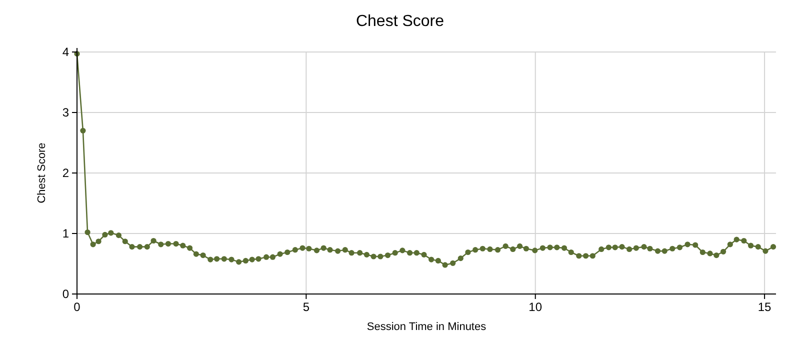  What do you see at coordinates (66, 52) in the screenshot?
I see `y-tick-label: 4` at bounding box center [66, 52].